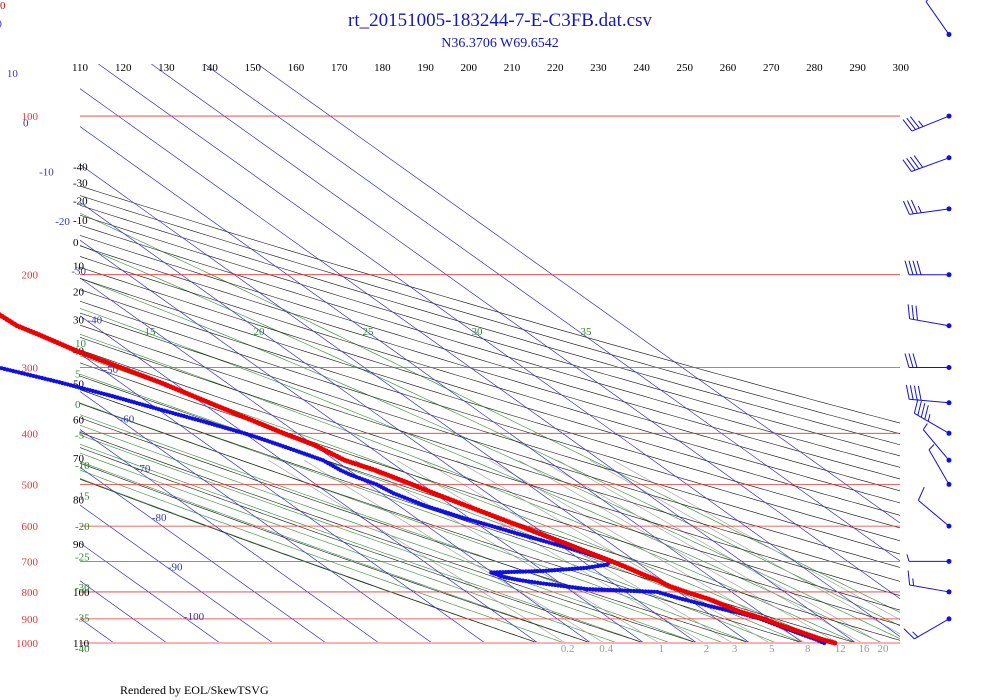  Describe the element at coordinates (82, 619) in the screenshot. I see `moist-adiabat-label: -35` at that location.